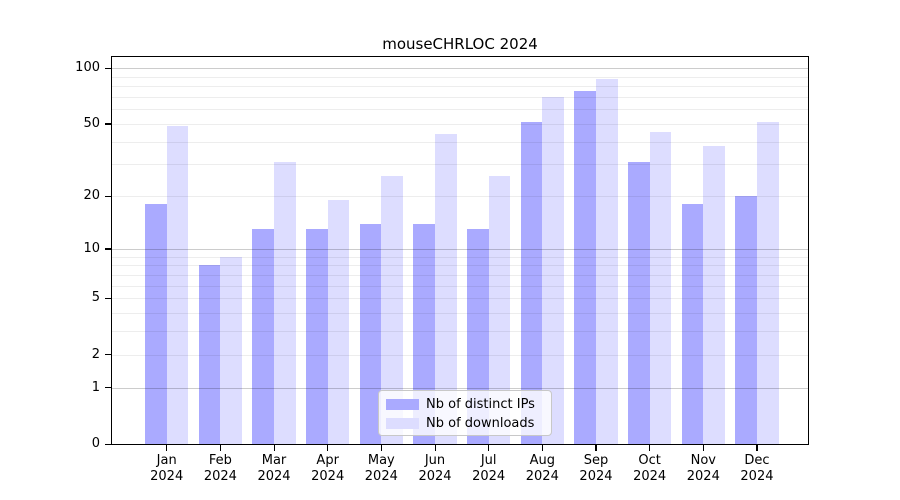  Describe the element at coordinates (480, 404) in the screenshot. I see `legend-label-distinct-ips: Nb of distinct IPs` at that location.